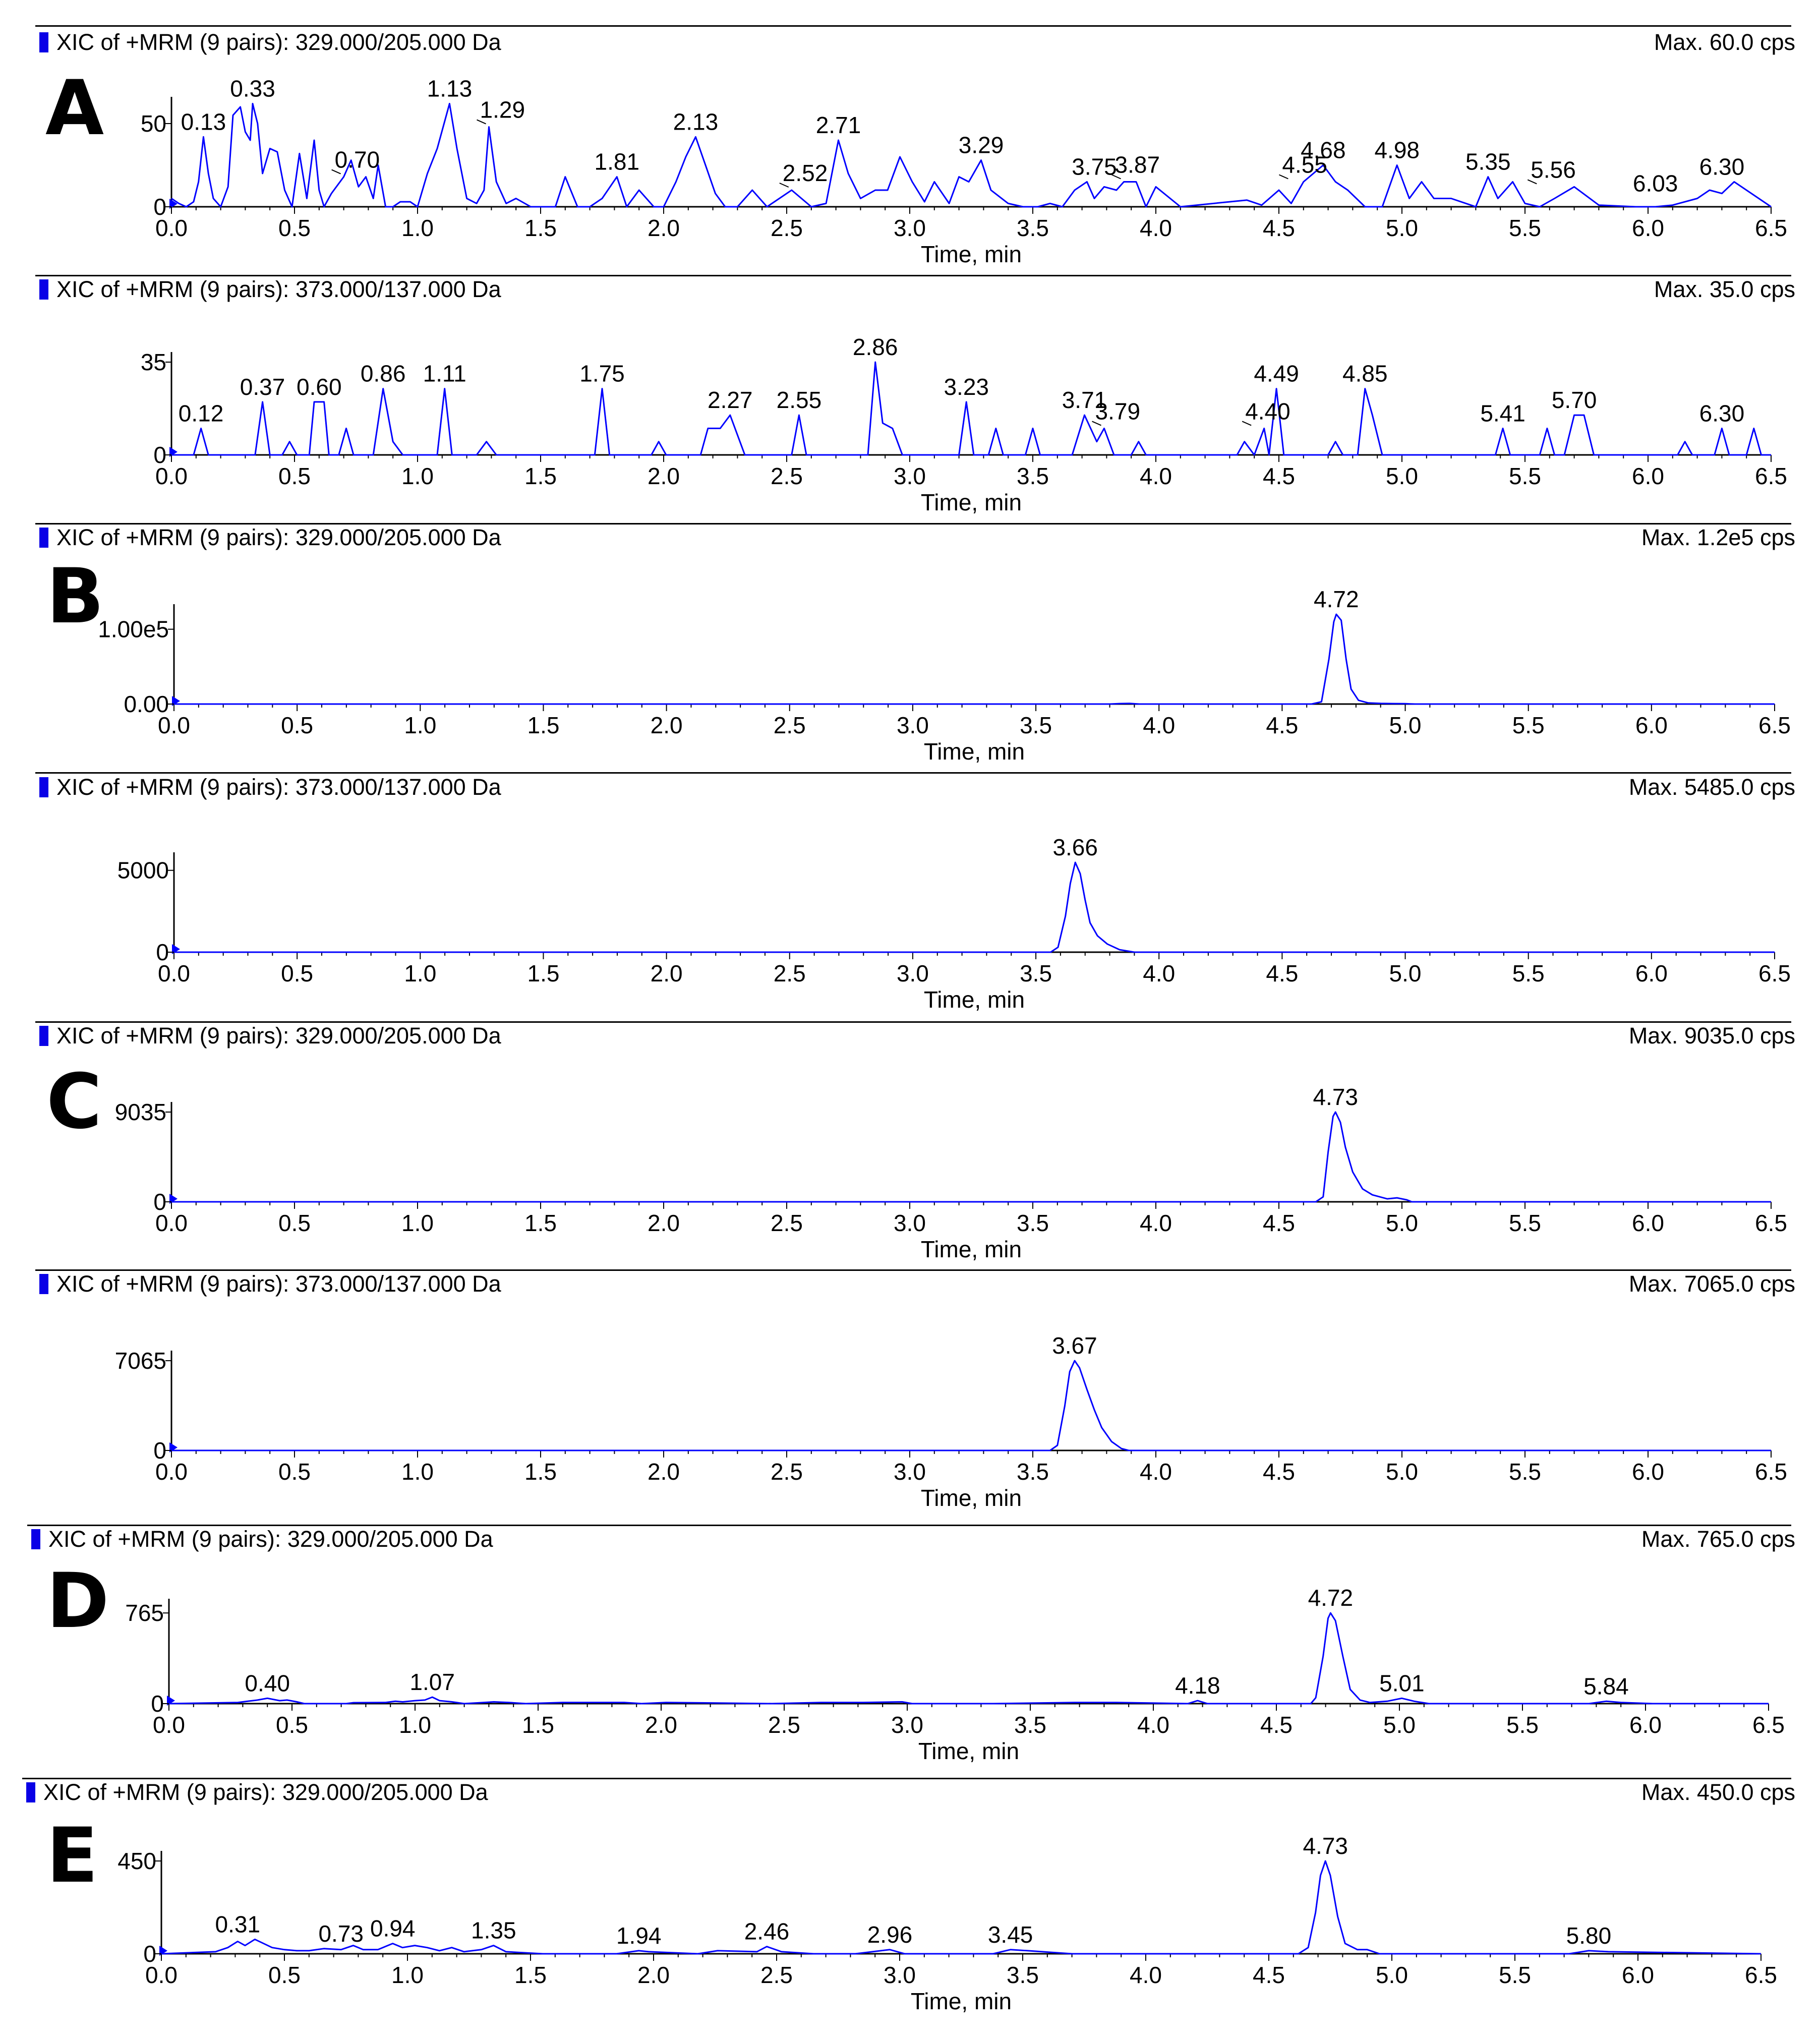 The height and width of the screenshot is (2038, 1820). What do you see at coordinates (1718, 1792) in the screenshot?
I see `max-intensity-label: Max. 450.0 cps` at bounding box center [1718, 1792].